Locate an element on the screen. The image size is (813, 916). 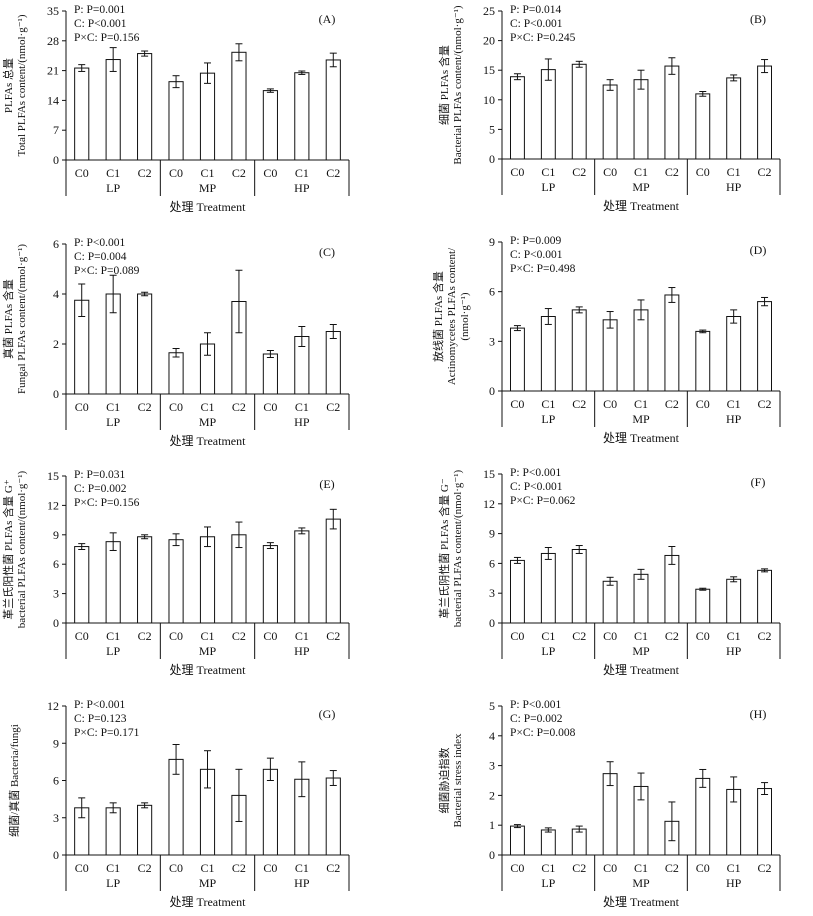
panel-label: (F) is located at coordinates (758, 482).